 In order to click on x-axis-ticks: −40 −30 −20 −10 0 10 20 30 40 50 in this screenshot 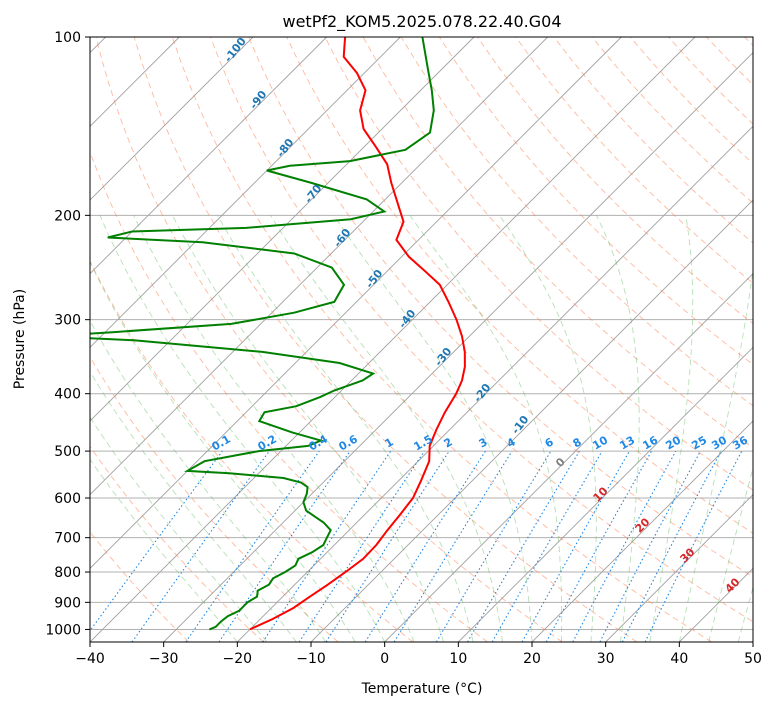, I will do `click(418, 654)`.